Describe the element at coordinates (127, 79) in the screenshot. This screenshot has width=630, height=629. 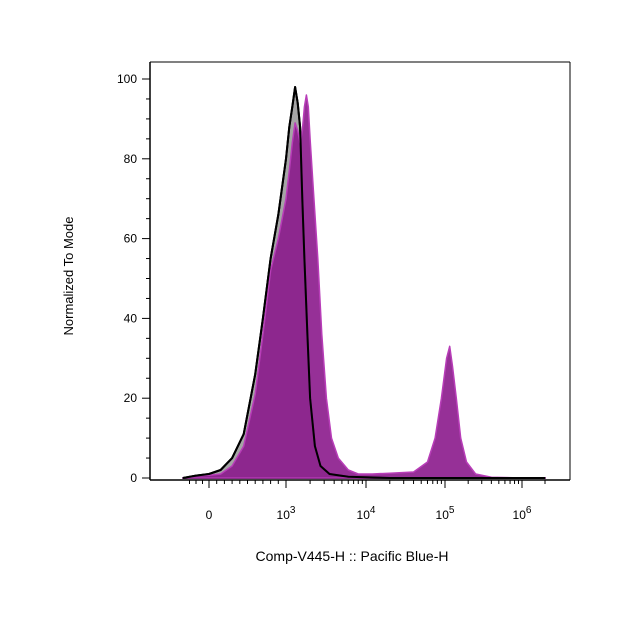
I see `y-tick-label: 100` at that location.